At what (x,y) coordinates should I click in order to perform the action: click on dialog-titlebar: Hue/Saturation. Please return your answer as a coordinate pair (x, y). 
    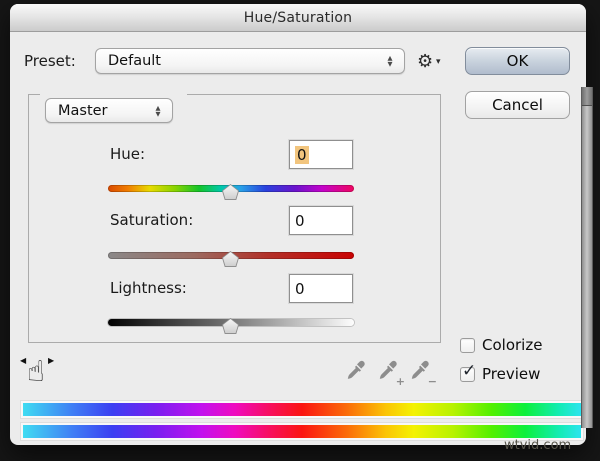
    Looking at the image, I should click on (298, 18).